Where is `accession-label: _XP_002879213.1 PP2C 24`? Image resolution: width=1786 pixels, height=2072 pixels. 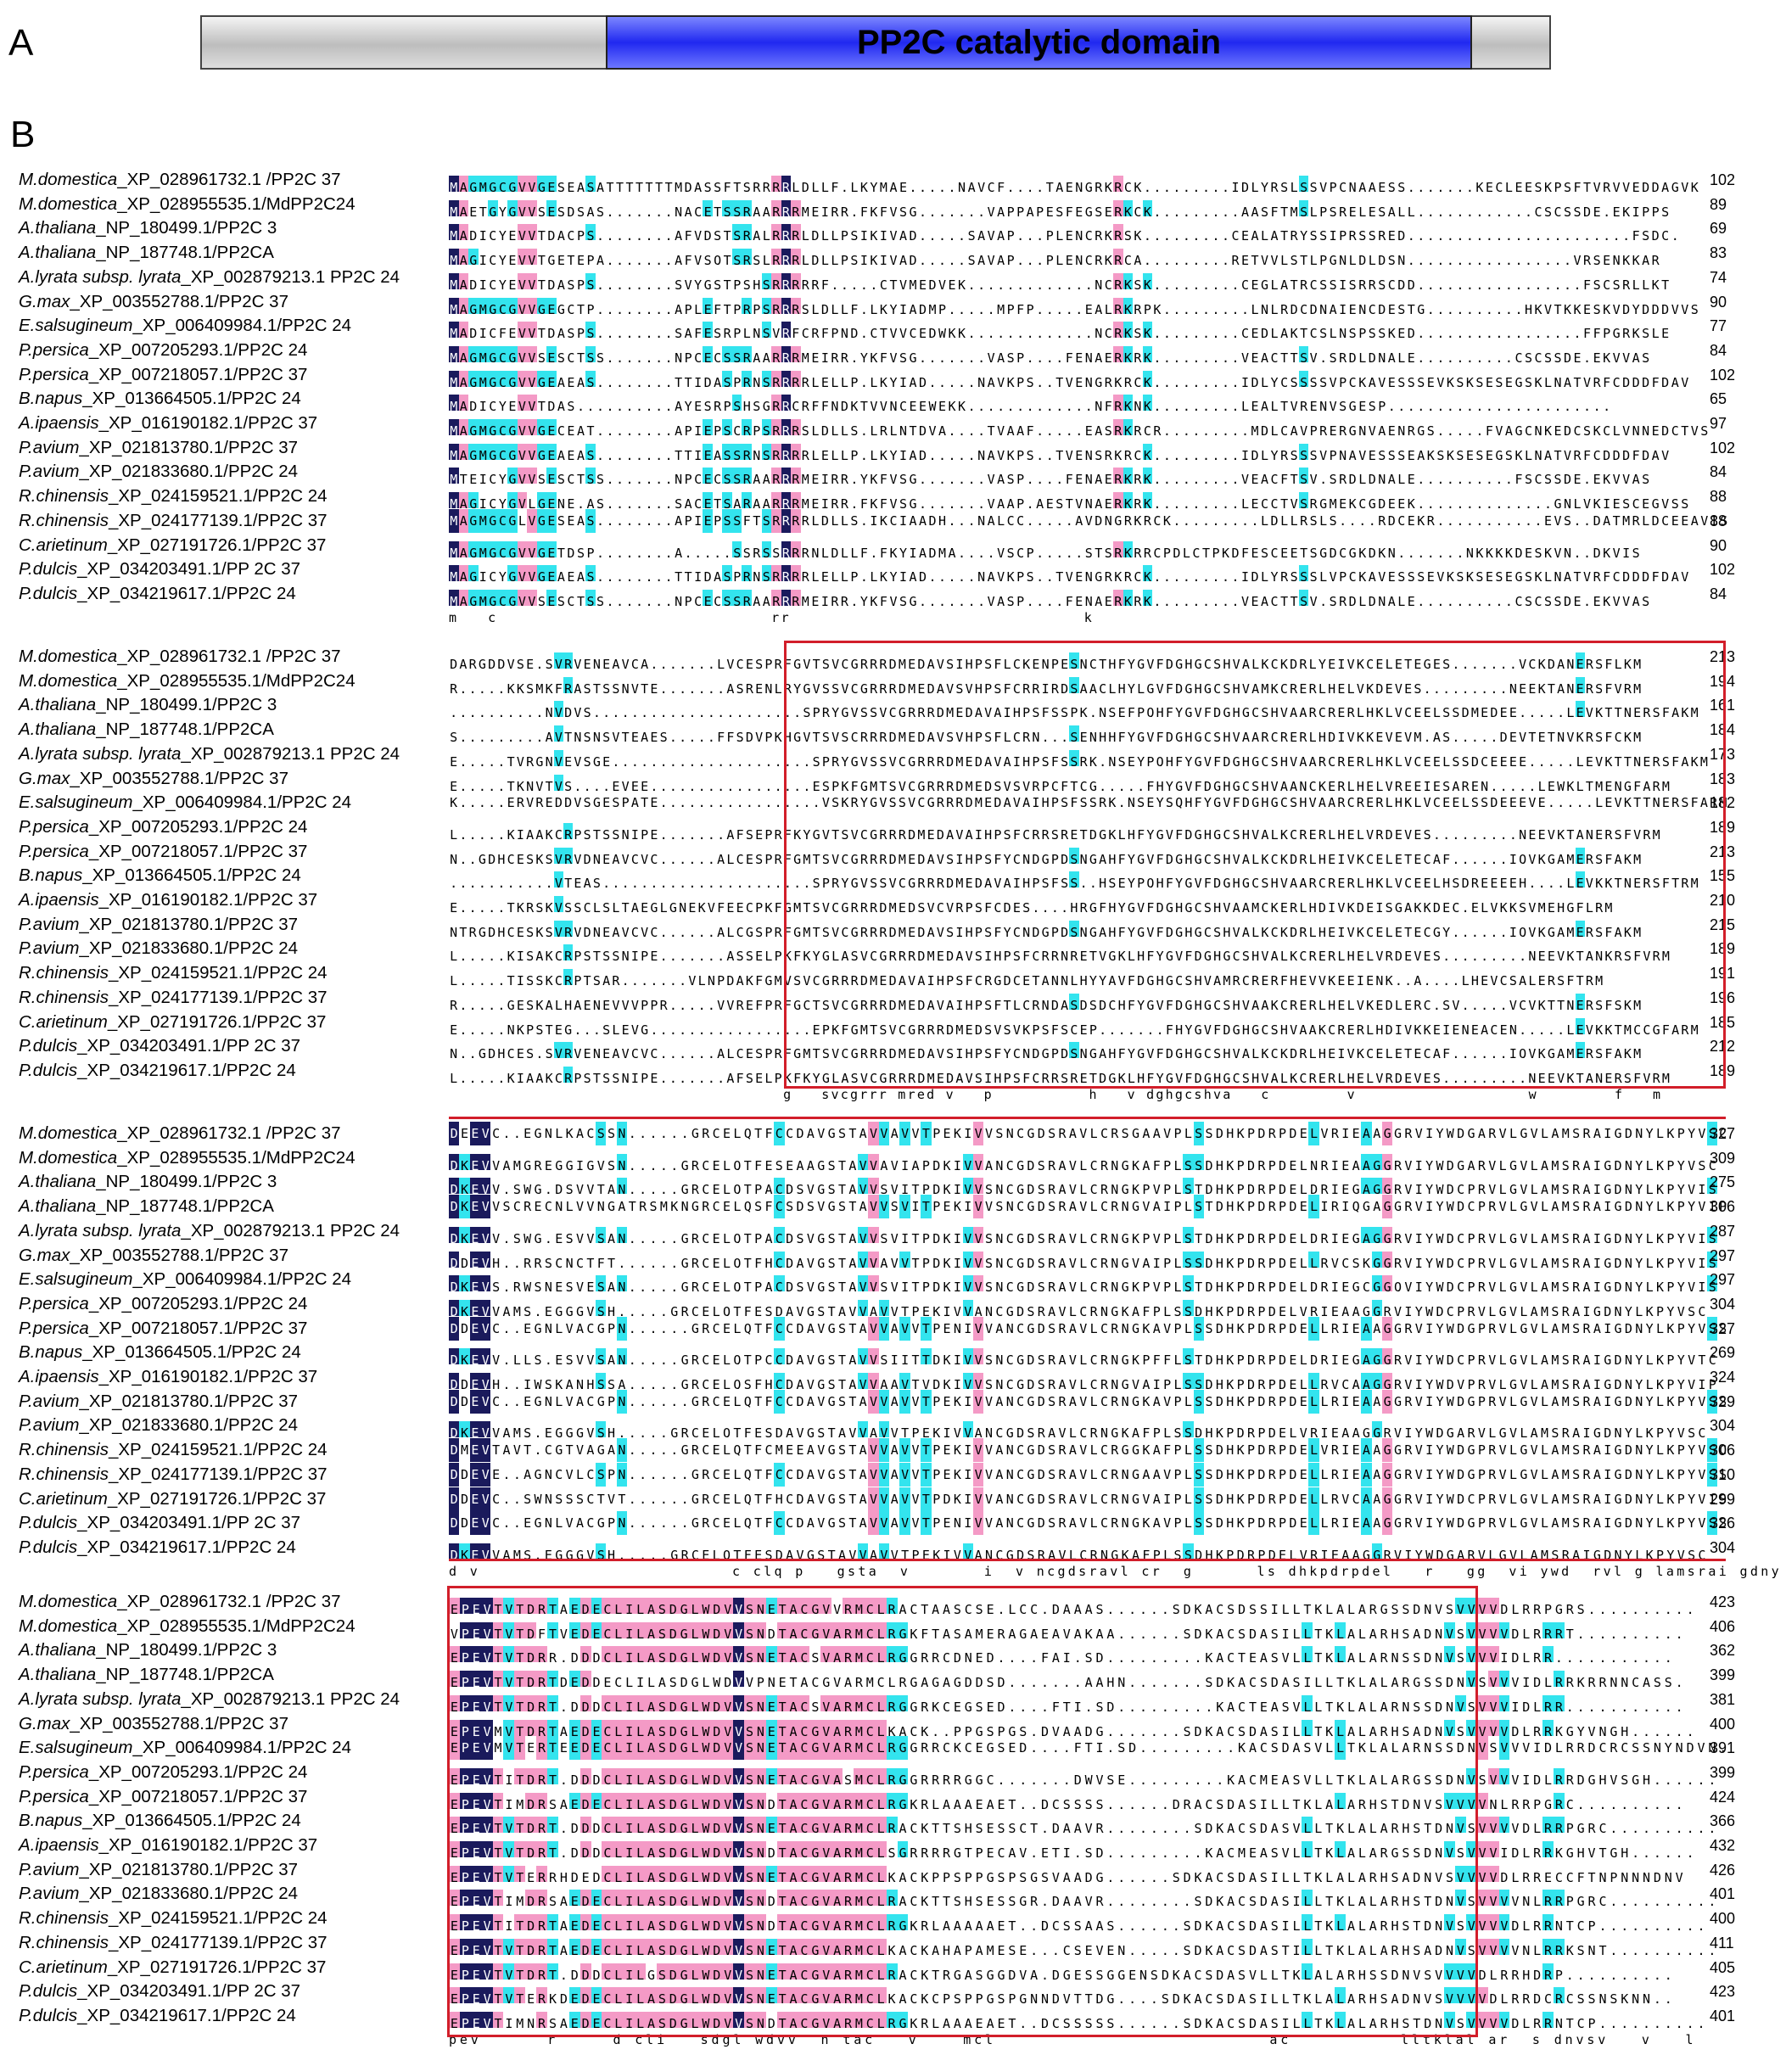 accession-label: _XP_002879213.1 PP2C 24 is located at coordinates (290, 276).